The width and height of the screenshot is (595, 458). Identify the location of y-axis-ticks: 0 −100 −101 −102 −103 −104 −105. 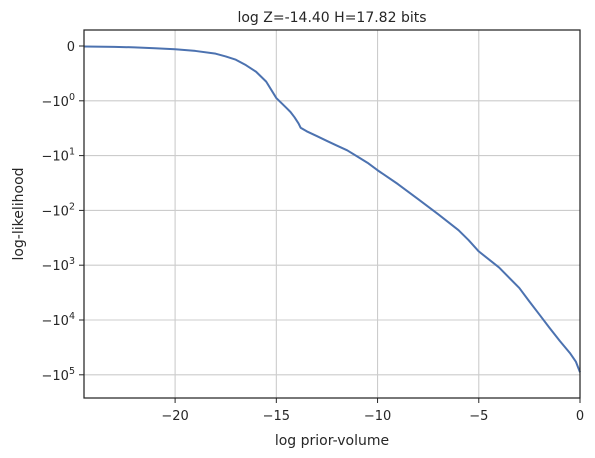
(63, 212).